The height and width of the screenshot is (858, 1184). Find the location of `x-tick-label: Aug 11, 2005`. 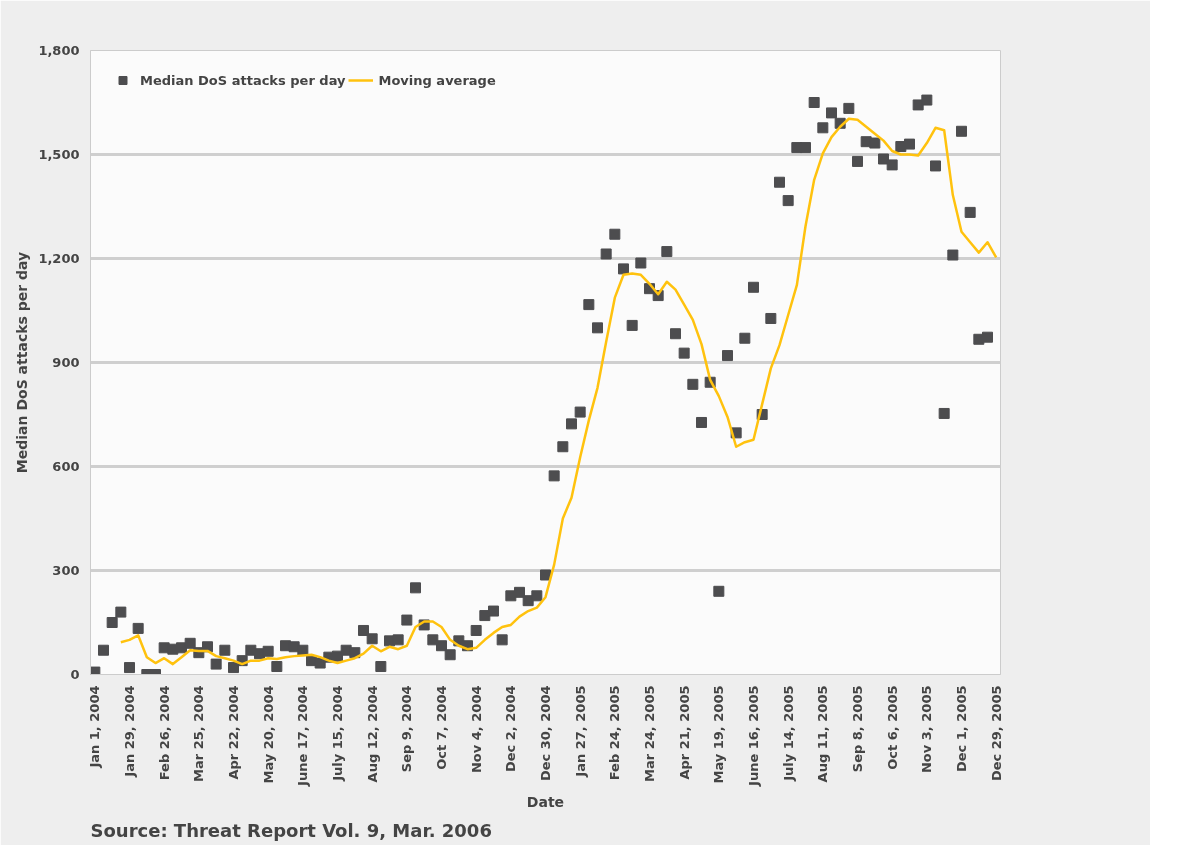

x-tick-label: Aug 11, 2005 is located at coordinates (823, 734).